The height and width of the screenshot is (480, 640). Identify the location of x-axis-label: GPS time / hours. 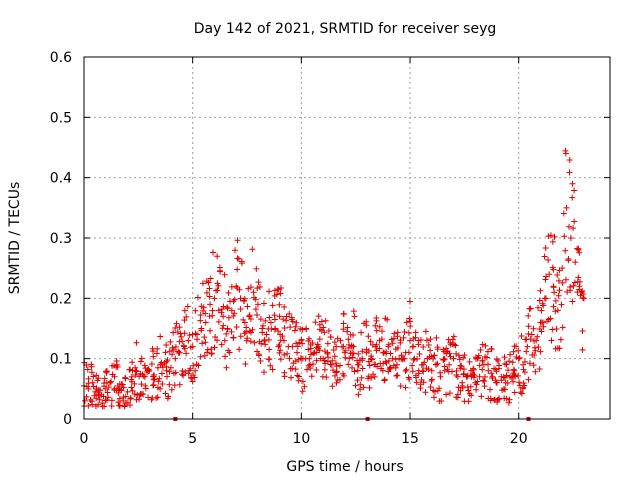
(344, 467).